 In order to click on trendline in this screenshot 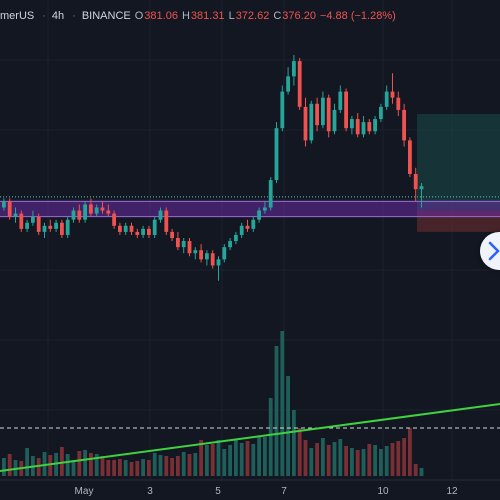, I will do `click(250, 437)`.